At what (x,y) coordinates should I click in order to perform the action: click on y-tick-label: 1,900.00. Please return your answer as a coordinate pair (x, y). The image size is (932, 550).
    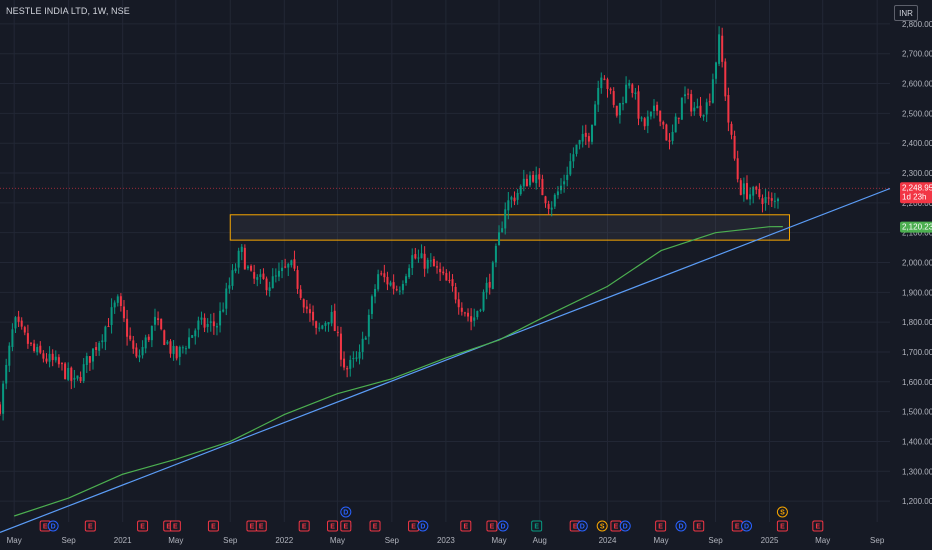
    Looking at the image, I should click on (917, 292).